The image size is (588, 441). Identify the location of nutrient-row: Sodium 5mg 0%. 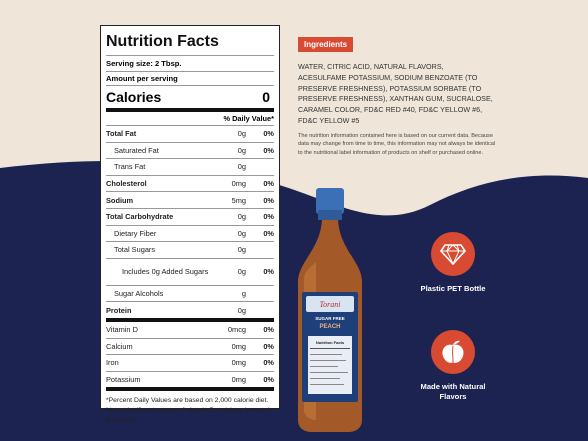
(190, 199).